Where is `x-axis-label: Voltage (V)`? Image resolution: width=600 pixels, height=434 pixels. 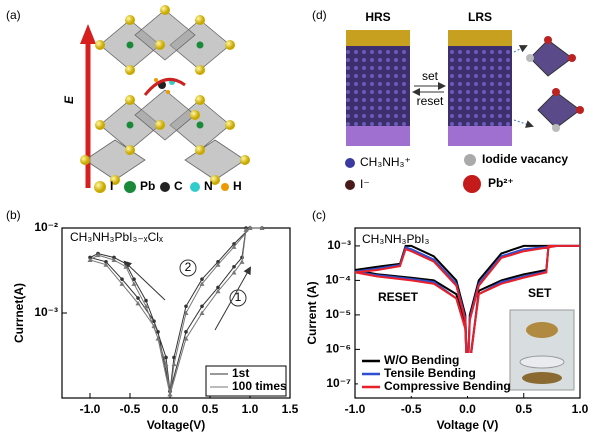 x-axis-label: Voltage (V) is located at coordinates (468, 425).